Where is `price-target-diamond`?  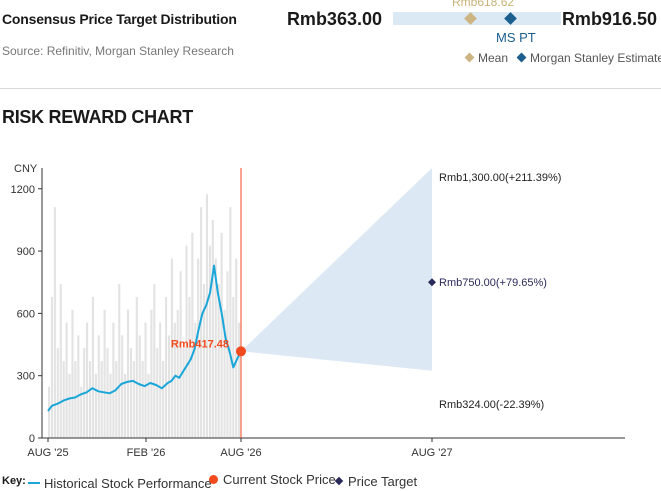
price-target-diamond is located at coordinates (432, 282).